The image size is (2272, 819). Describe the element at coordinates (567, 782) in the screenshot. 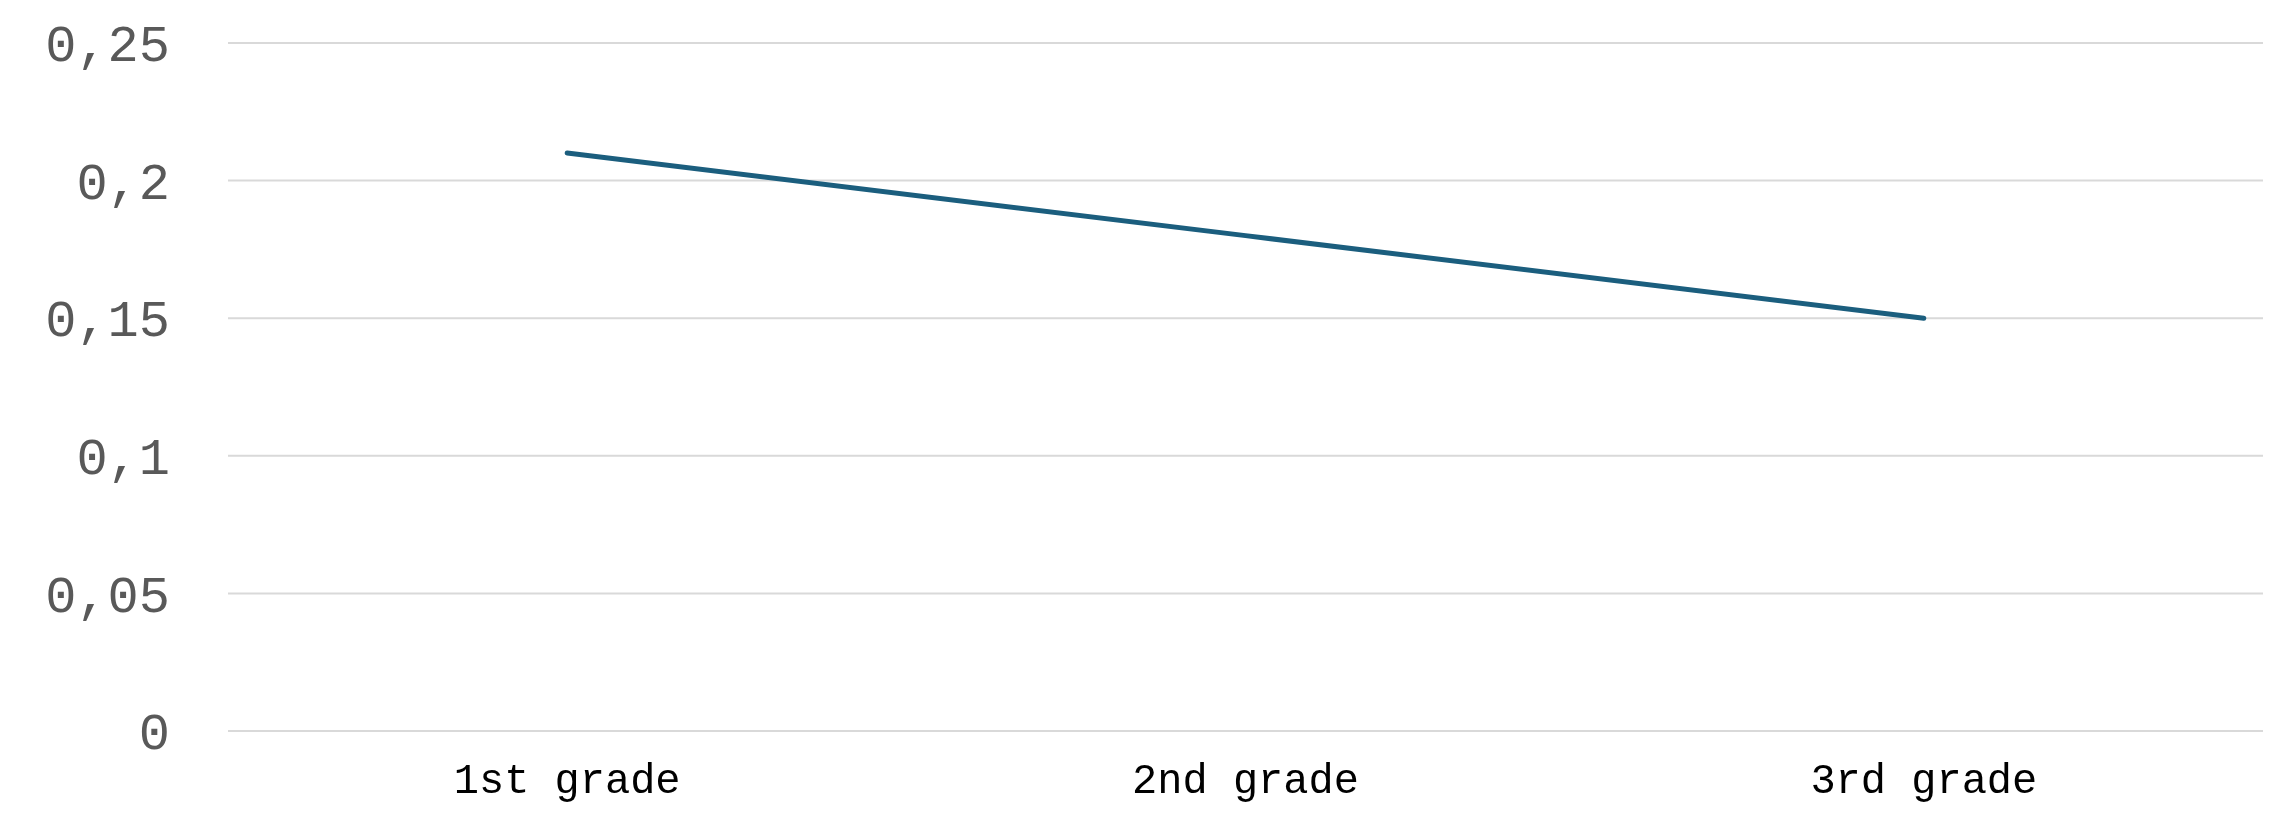

I see `x-tick-label: 1st grade` at that location.